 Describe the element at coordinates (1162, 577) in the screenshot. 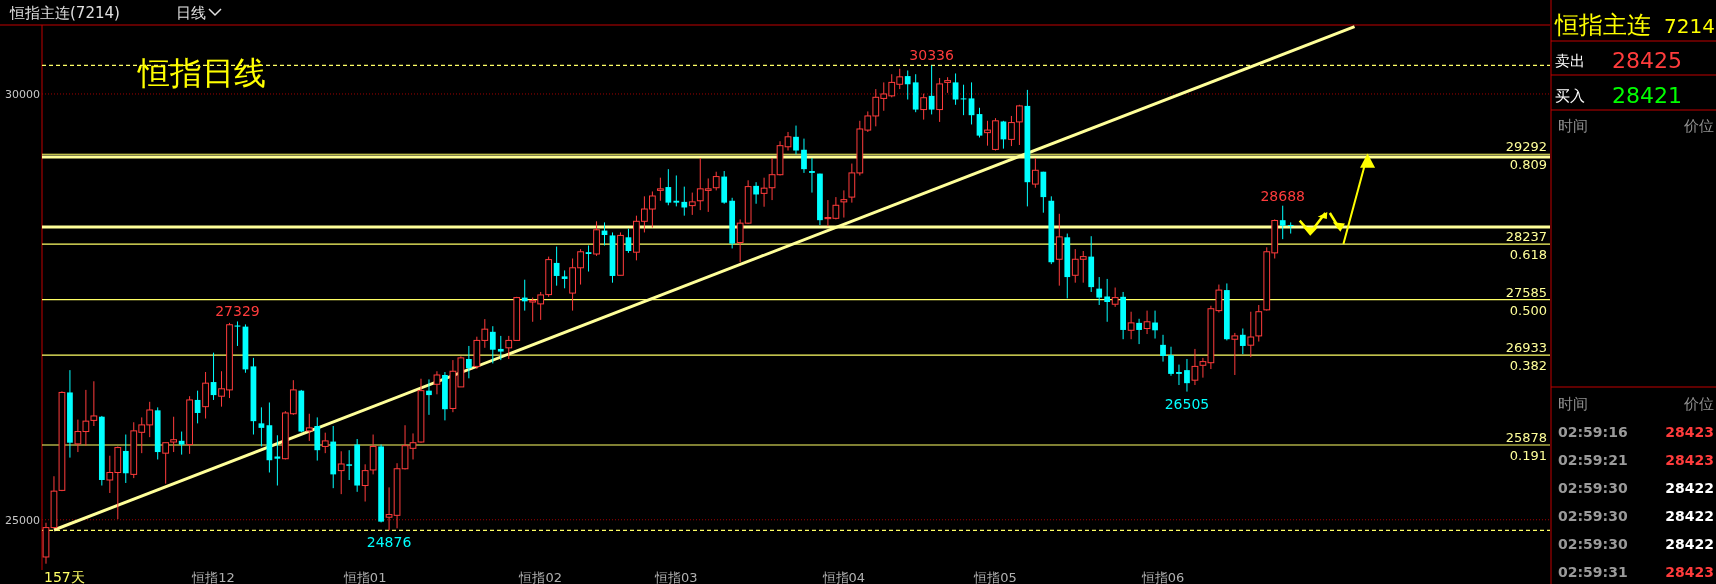

I see `x-tick-label: 恒指06` at that location.